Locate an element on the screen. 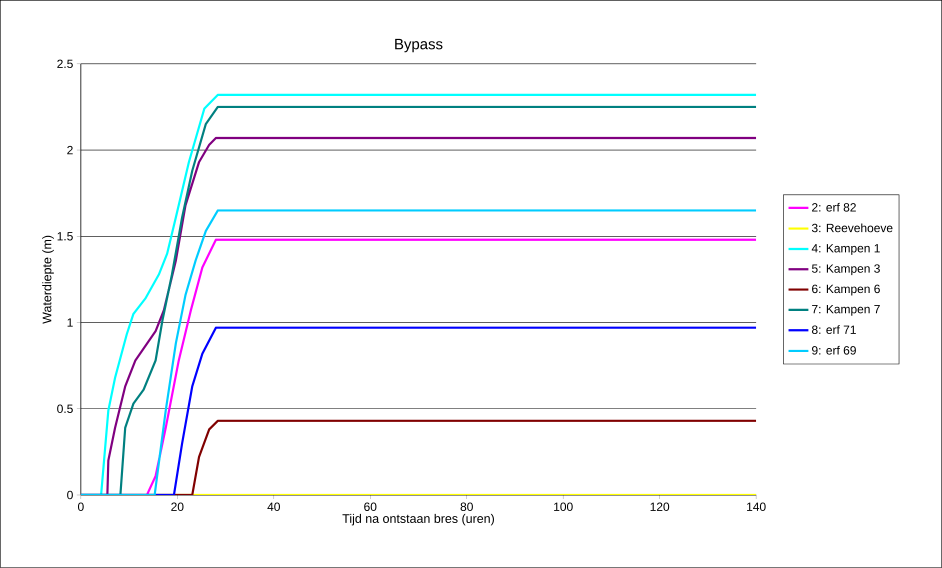  x-axis-title: Tijd na ontstaan bres (uren) is located at coordinates (418, 520).